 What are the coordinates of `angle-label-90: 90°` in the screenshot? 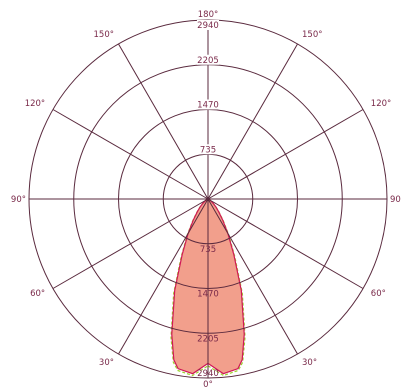 It's located at (395, 200).